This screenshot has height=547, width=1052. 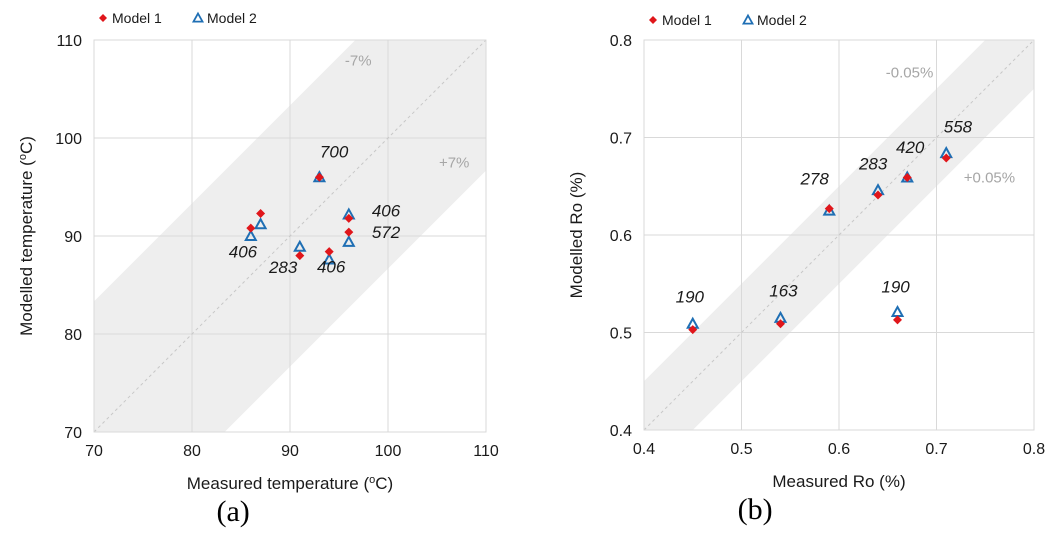 What do you see at coordinates (233, 511) in the screenshot?
I see `panel-caption-a: (a)` at bounding box center [233, 511].